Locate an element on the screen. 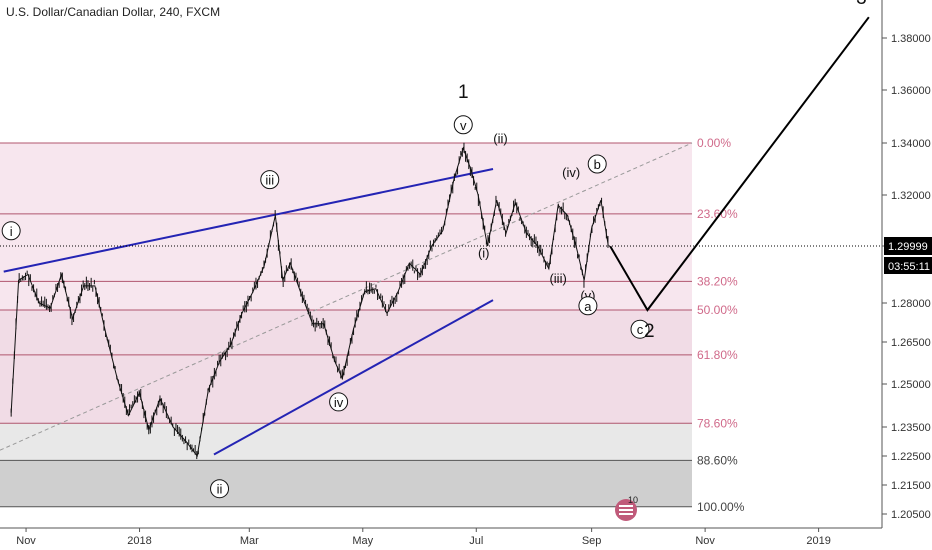  y-tick-label: 1.25000 is located at coordinates (911, 385).